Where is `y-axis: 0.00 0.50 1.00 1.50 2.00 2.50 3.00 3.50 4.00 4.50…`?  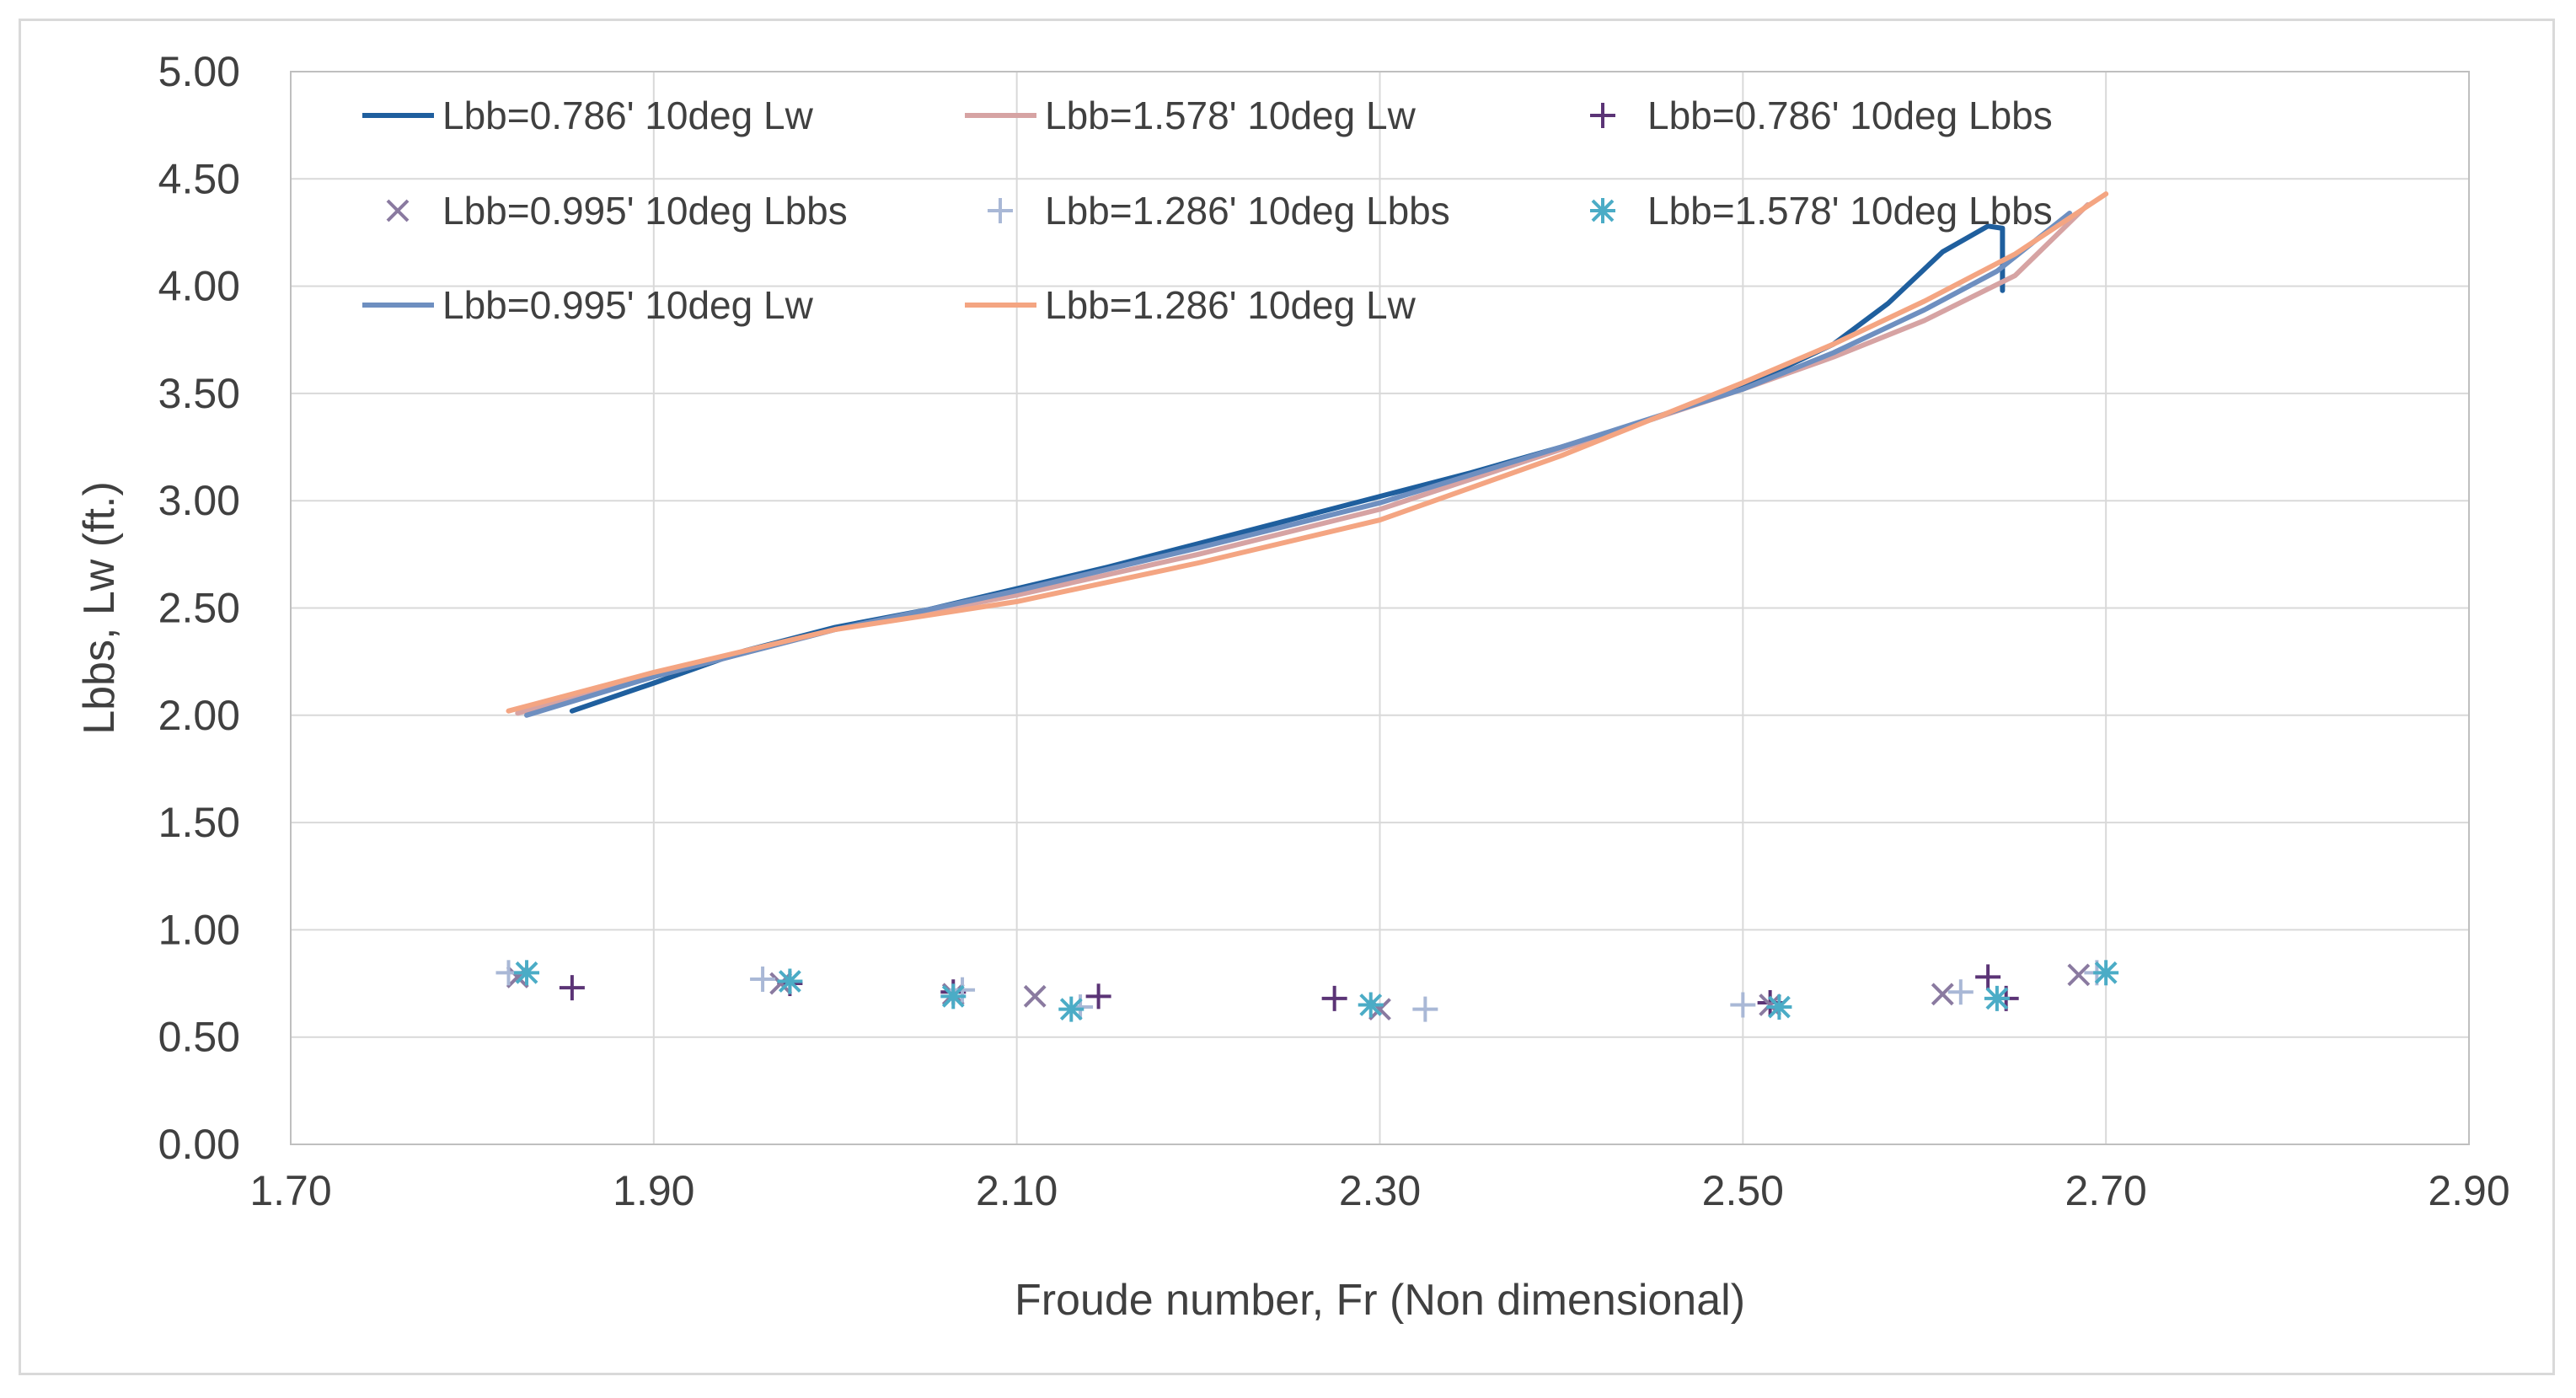 y-axis: 0.00 0.50 1.00 1.50 2.00 2.50 3.00 3.50 4.00 4.50… is located at coordinates (199, 608).